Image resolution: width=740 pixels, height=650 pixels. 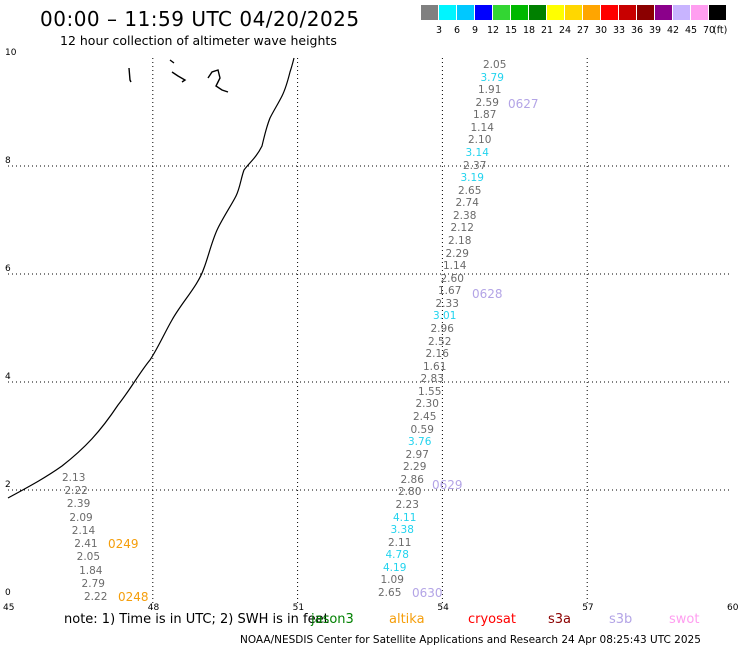 What do you see at coordinates (452, 278) in the screenshot?
I see `swh-value: 2.60` at bounding box center [452, 278].